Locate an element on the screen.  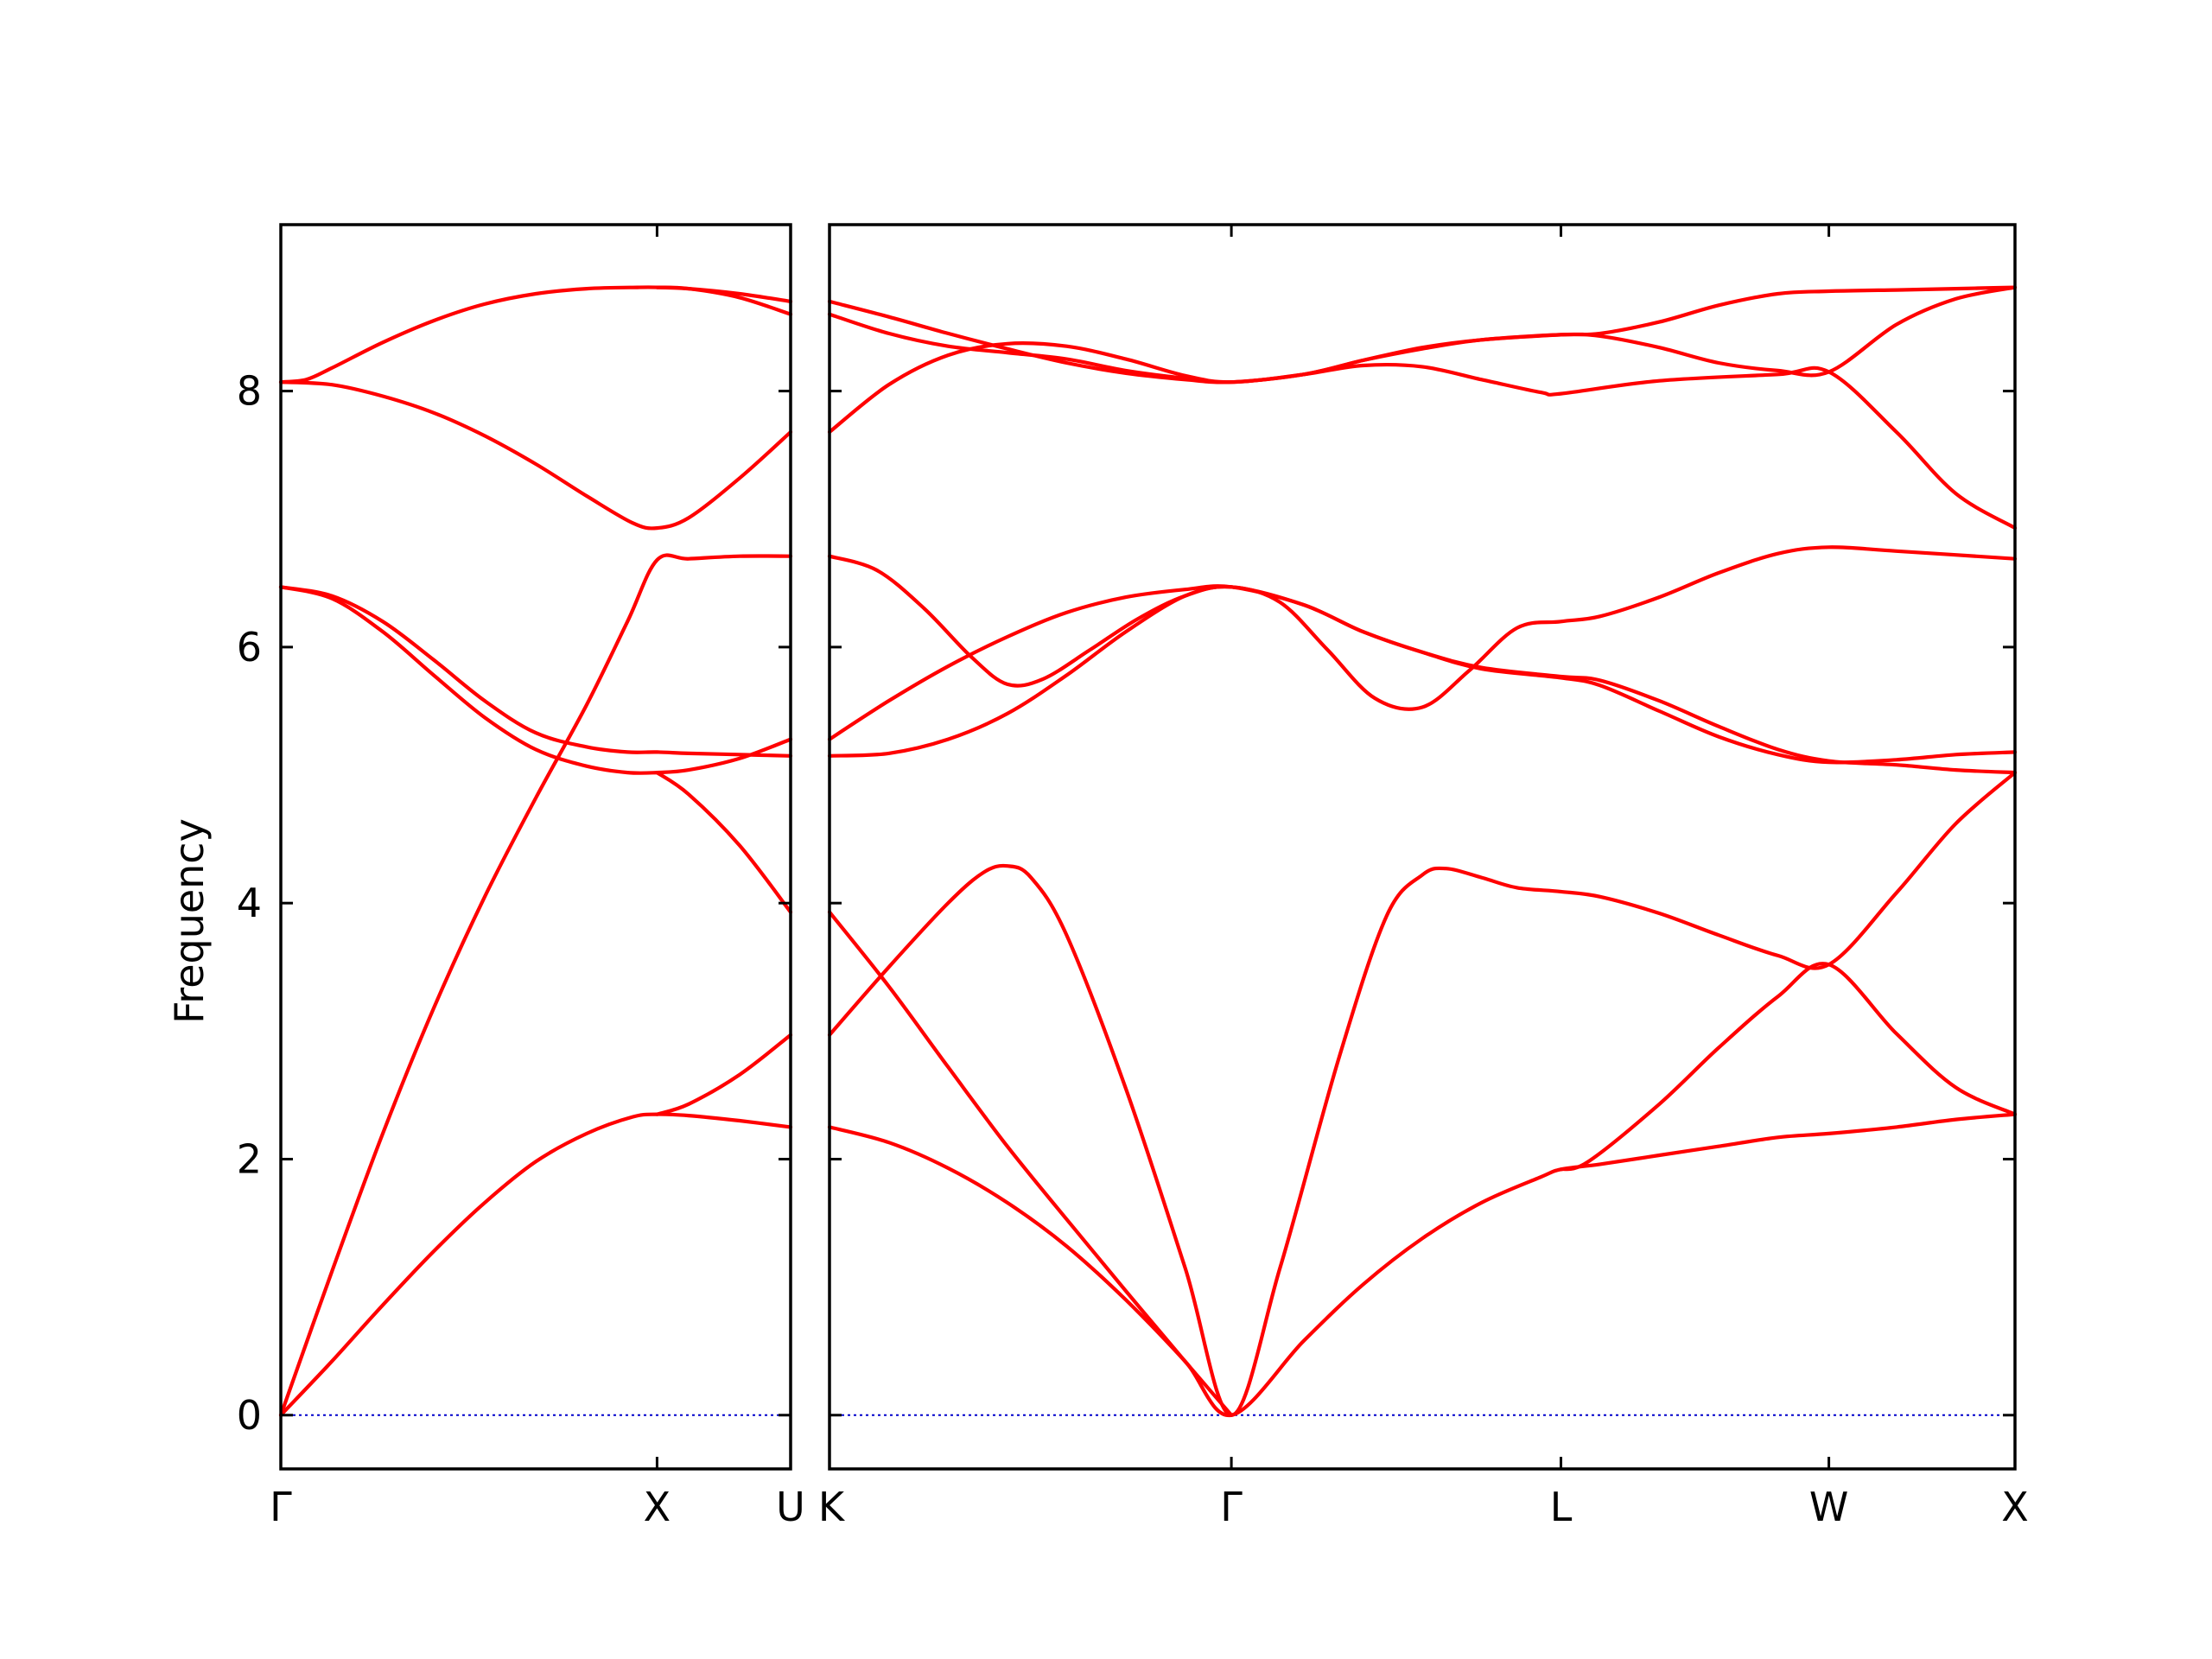
x-tick-label: W is located at coordinates (1828, 1507).